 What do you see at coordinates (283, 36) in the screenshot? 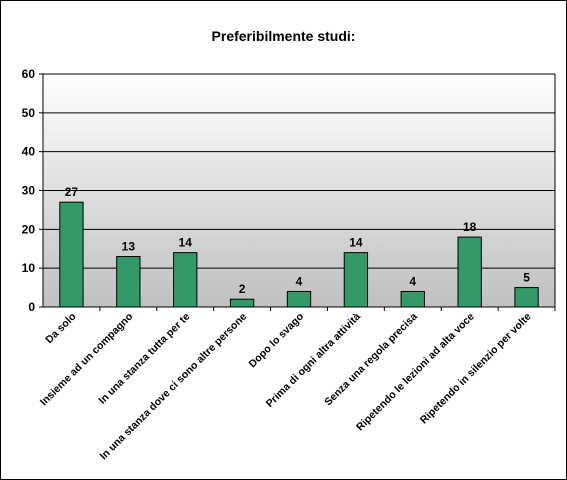
I see `chart-title: Preferibilmente studi:` at bounding box center [283, 36].